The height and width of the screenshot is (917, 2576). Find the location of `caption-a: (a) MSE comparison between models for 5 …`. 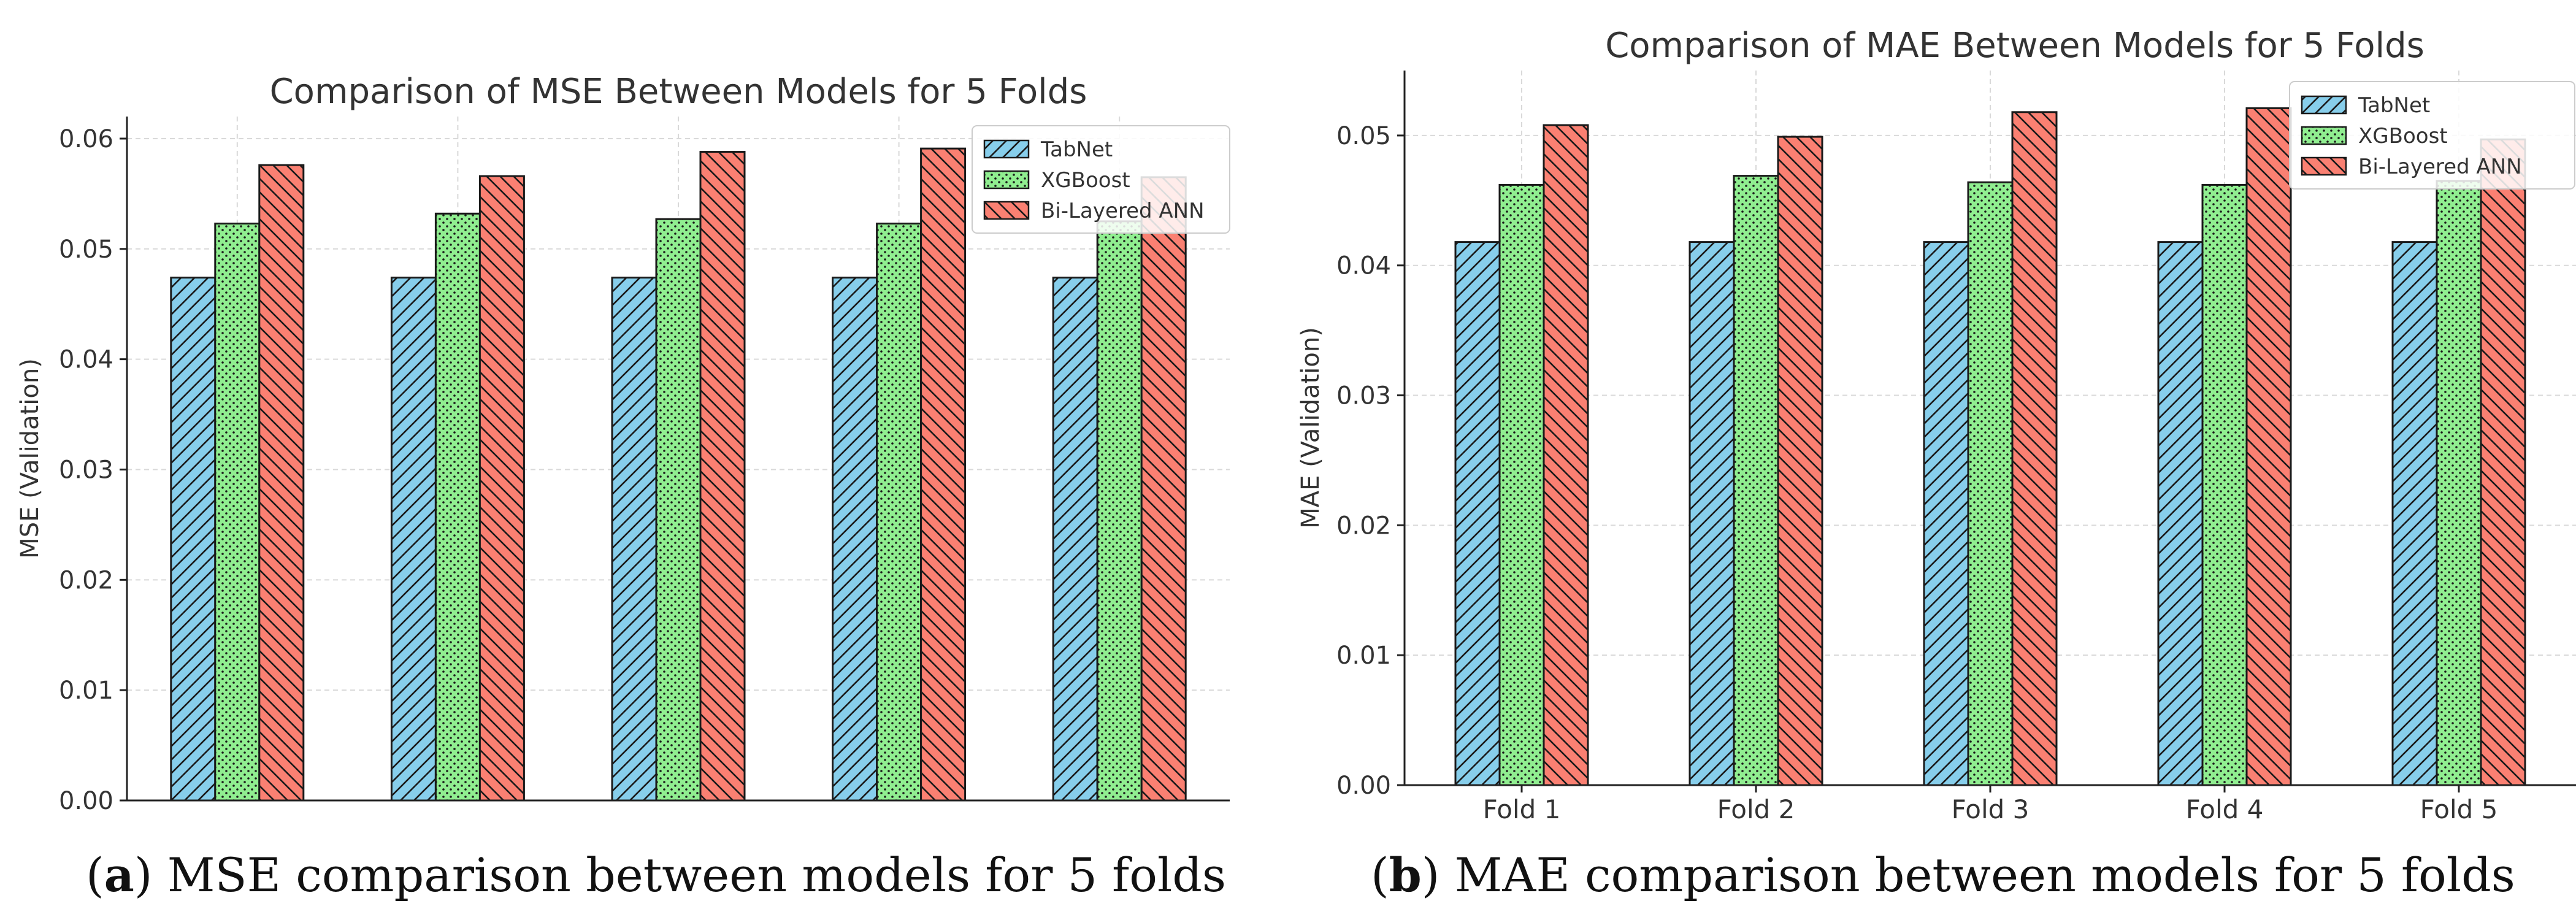

caption-a: (a) MSE comparison between models for 5 … is located at coordinates (656, 875).